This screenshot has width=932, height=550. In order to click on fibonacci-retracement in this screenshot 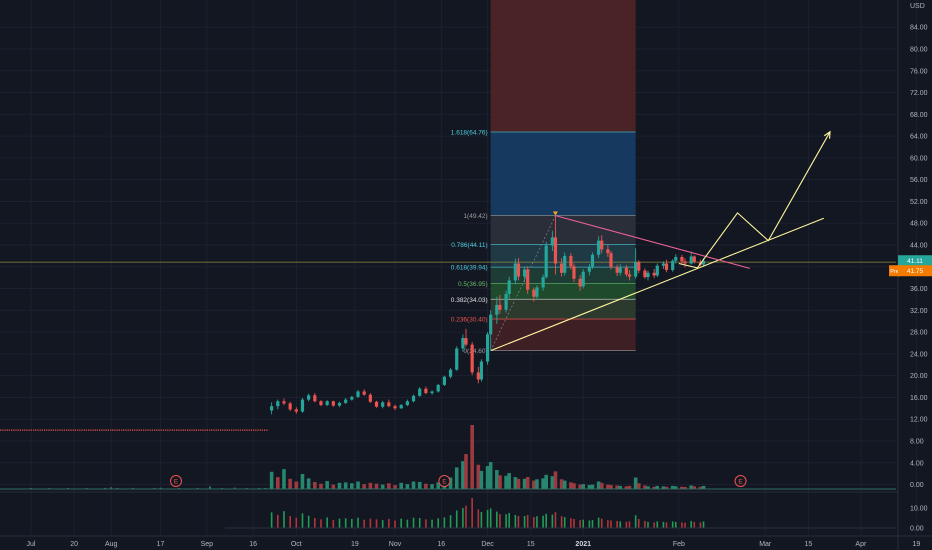, I will do `click(563, 176)`.